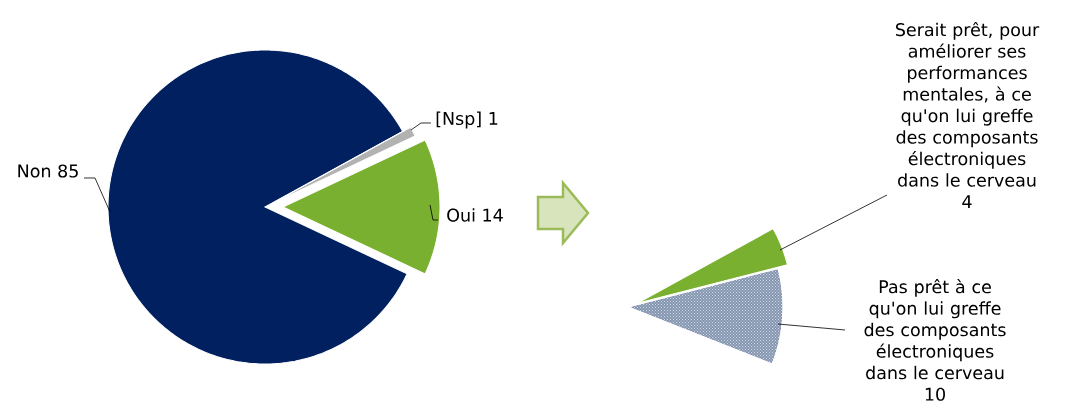 This screenshot has width=1070, height=408. Describe the element at coordinates (461, 215) in the screenshot. I see `slice-label: Oui` at that location.